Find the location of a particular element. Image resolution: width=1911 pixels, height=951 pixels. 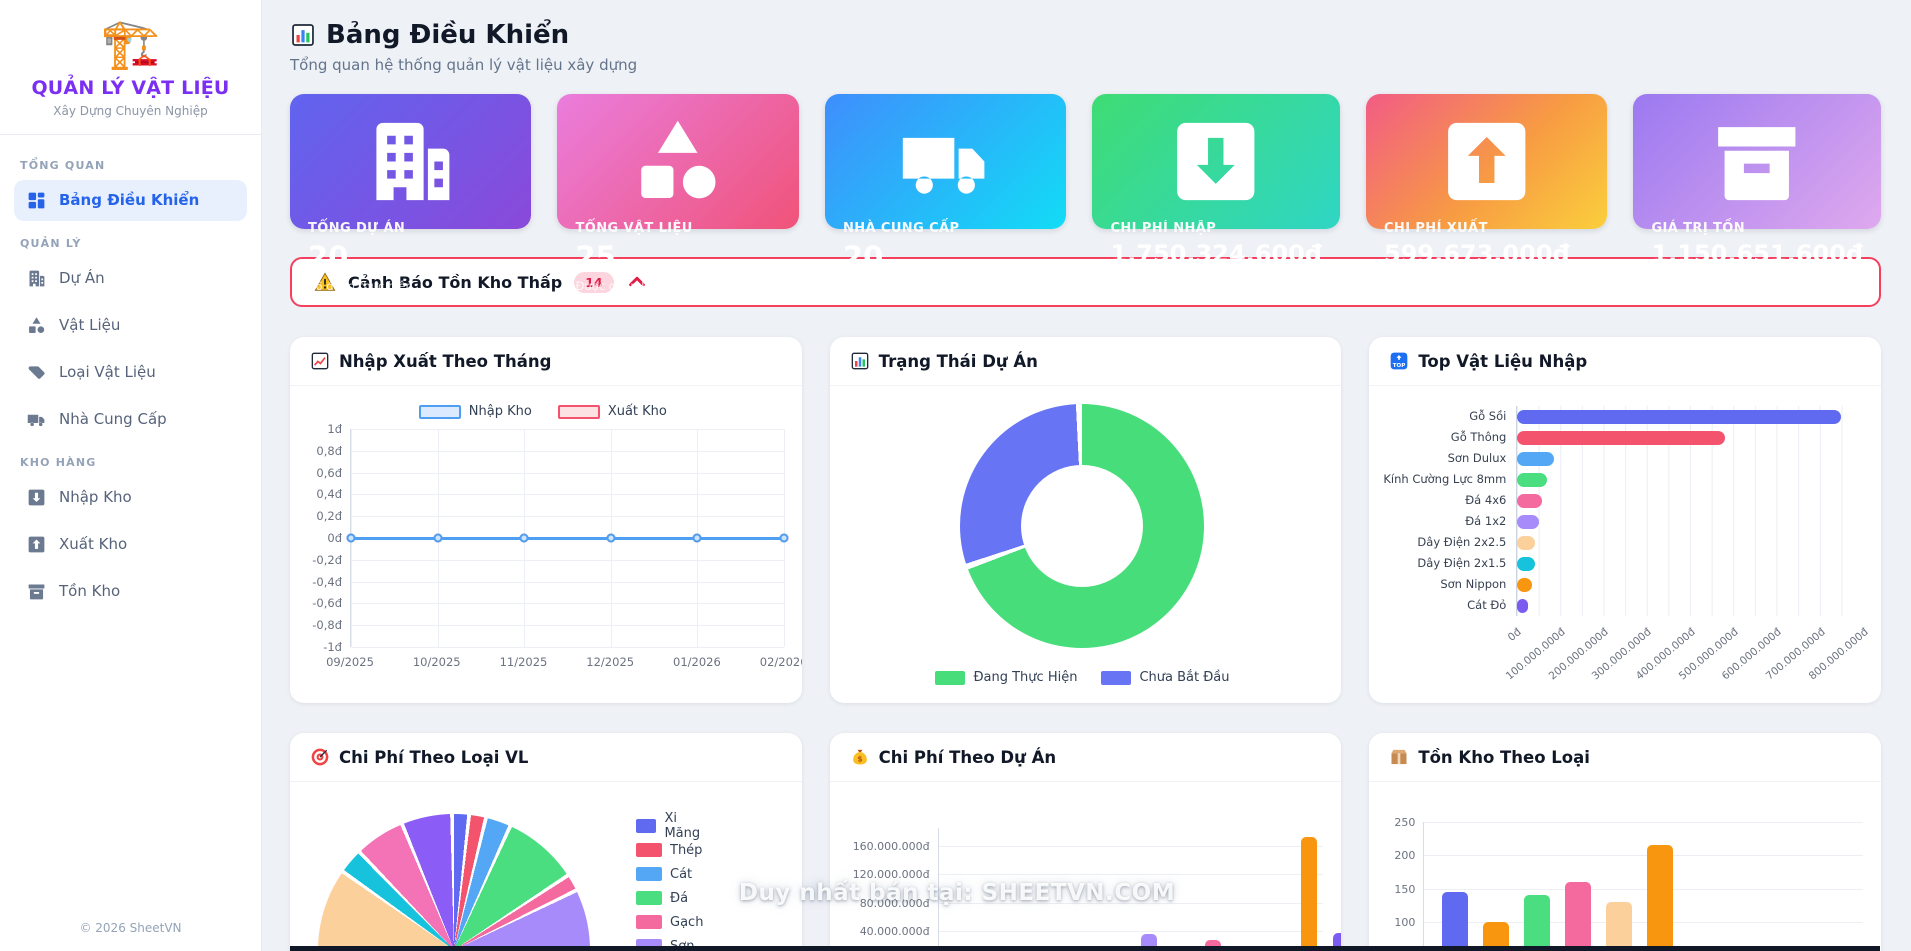

svg-text: TOP is located at coordinates (1399, 366).